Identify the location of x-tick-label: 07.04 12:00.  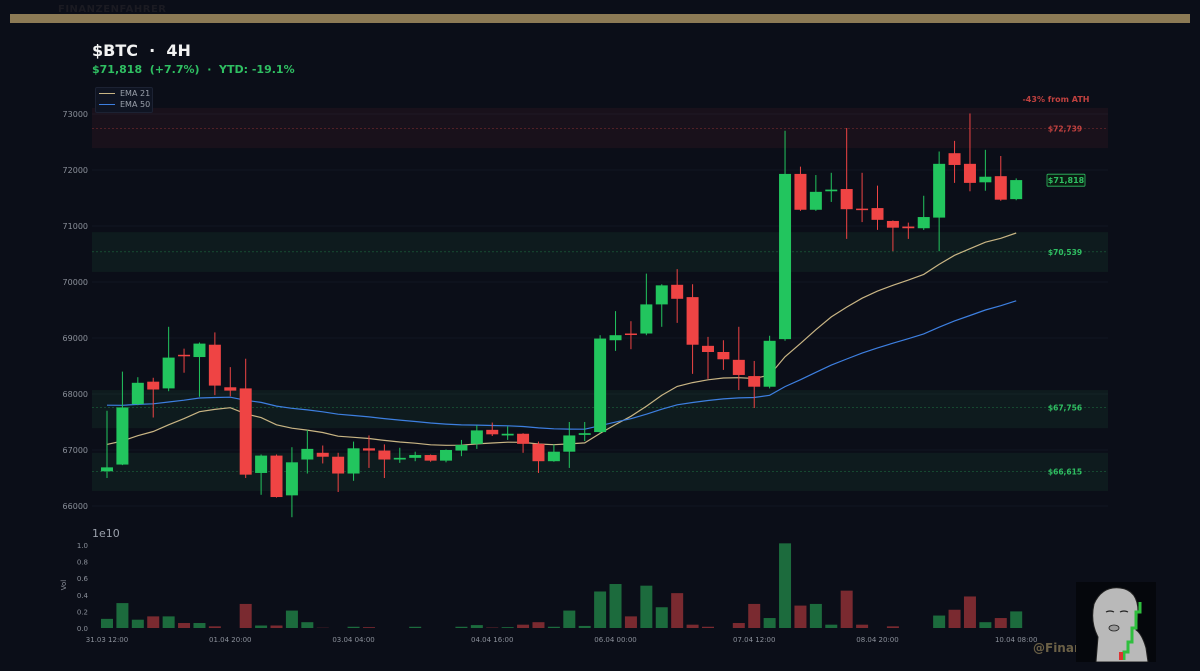
(754, 640).